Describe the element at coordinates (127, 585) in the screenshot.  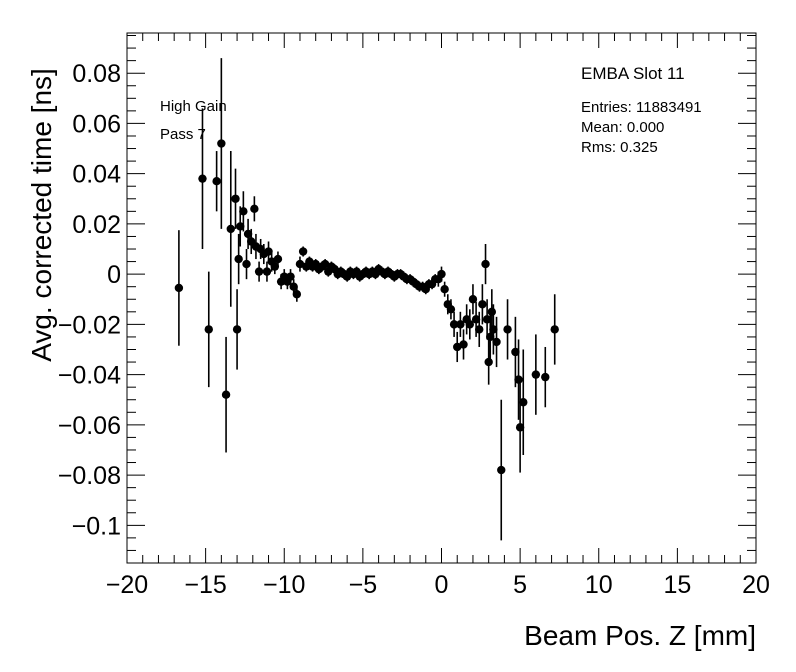
I see `x-tick-label: −20` at that location.